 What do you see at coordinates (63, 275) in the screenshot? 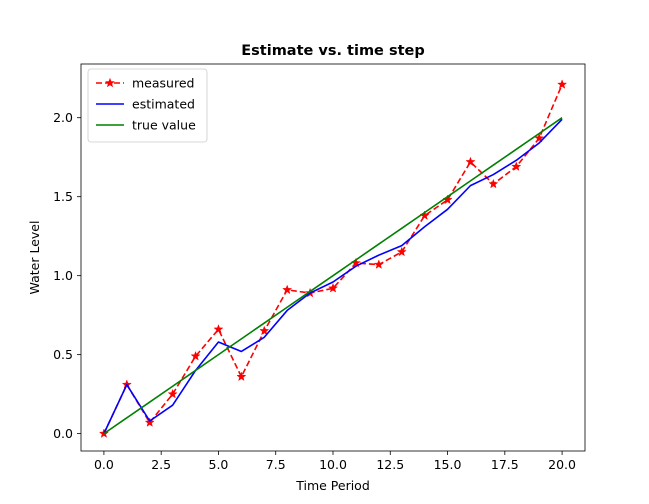
I see `y-tick-label: 1.0` at bounding box center [63, 275].